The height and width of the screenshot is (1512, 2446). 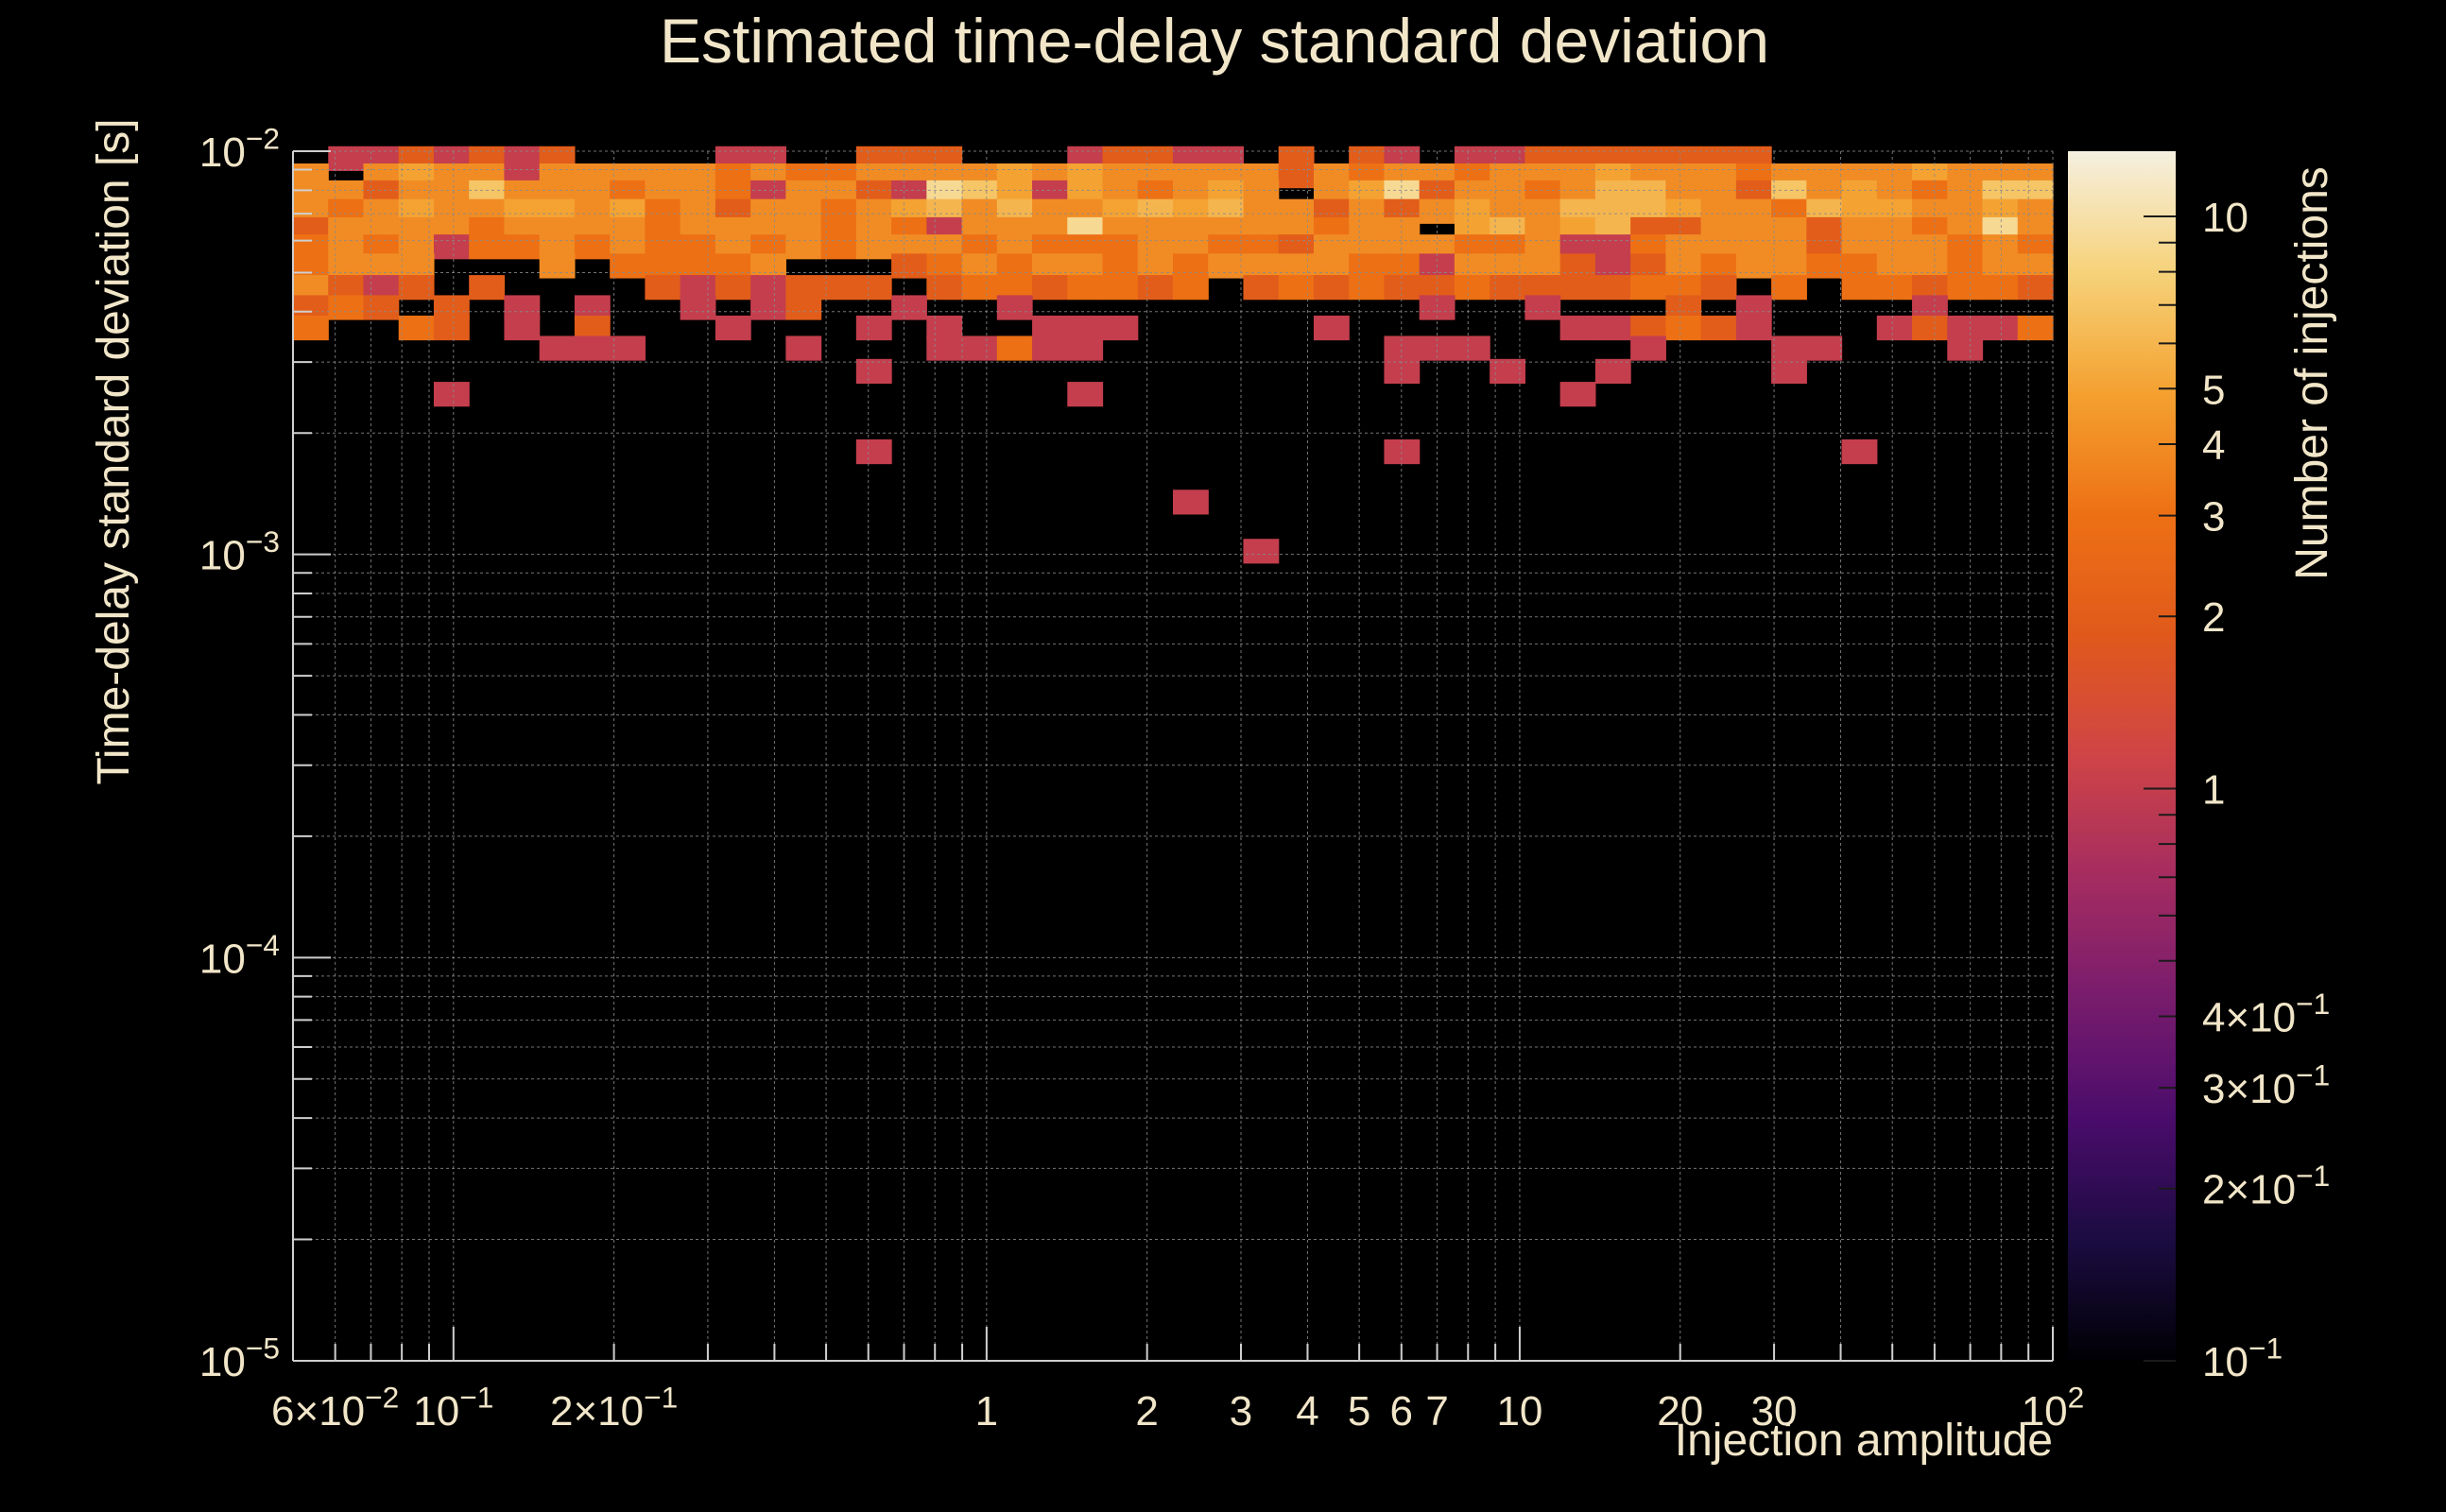 I want to click on x-tick-label: 4, so click(x=1307, y=1411).